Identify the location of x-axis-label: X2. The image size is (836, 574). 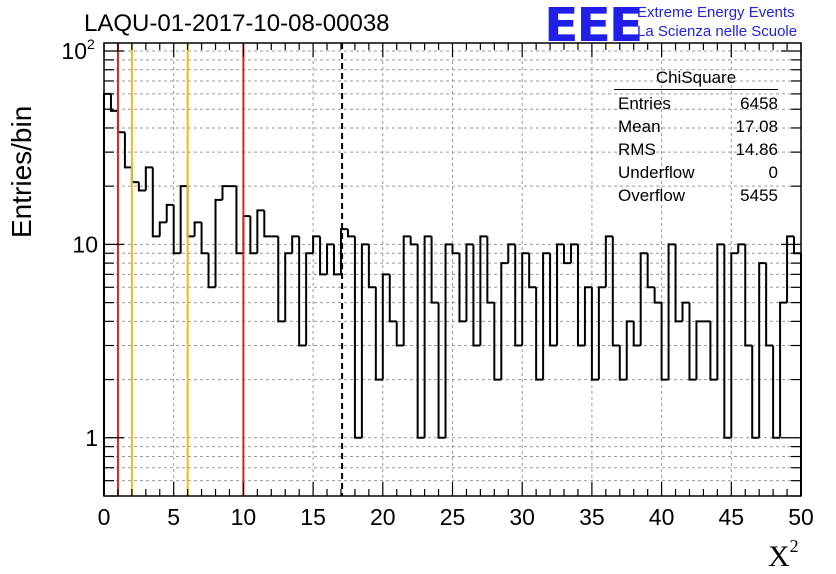
(783, 555).